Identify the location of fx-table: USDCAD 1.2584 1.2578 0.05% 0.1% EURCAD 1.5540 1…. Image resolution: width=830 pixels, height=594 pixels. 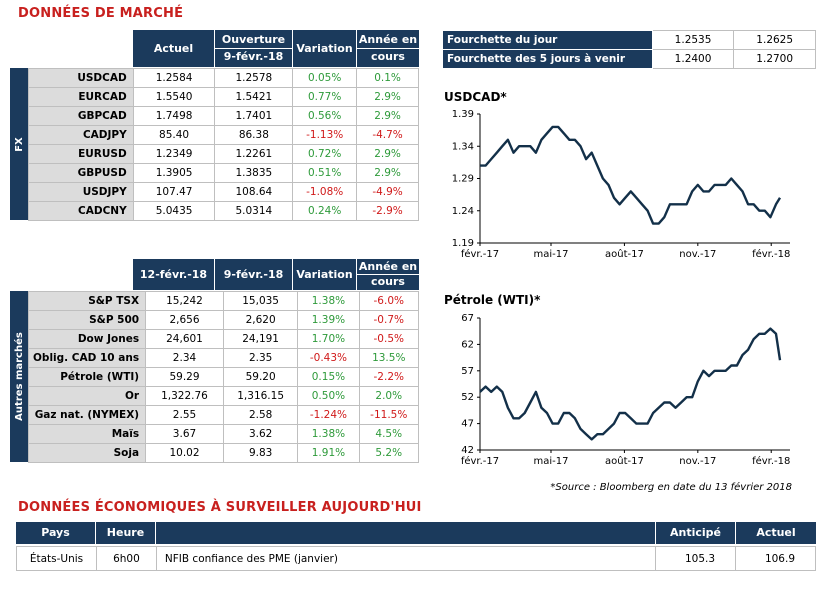
(223, 144).